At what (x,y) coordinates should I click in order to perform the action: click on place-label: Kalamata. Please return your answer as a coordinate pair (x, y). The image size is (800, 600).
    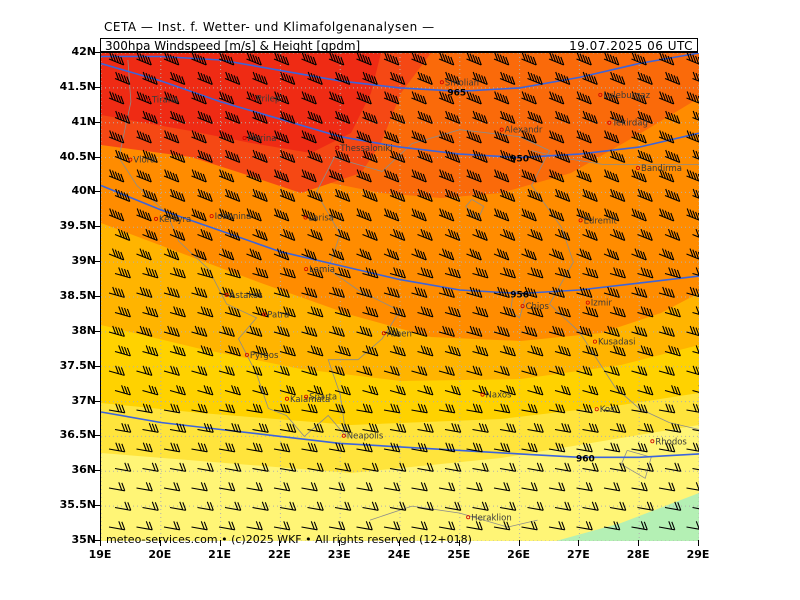
    Looking at the image, I should click on (310, 400).